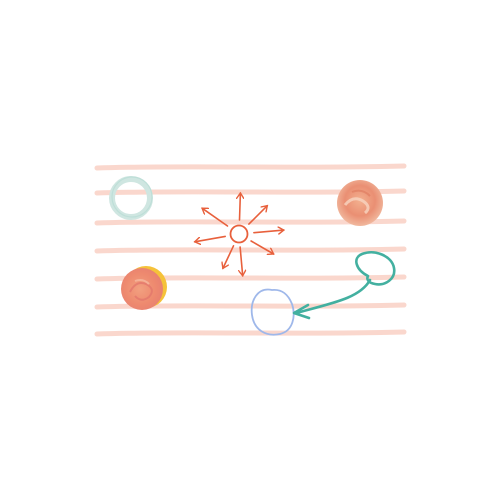 This screenshot has width=500, height=500. What do you see at coordinates (344, 285) in the screenshot?
I see `curved-arrow-icon` at bounding box center [344, 285].